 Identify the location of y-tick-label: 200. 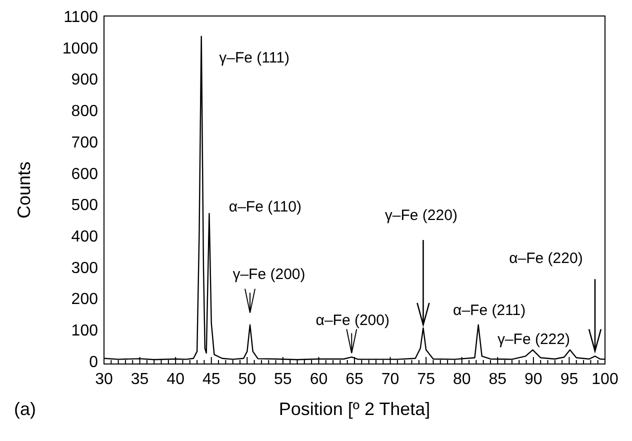
(84, 299).